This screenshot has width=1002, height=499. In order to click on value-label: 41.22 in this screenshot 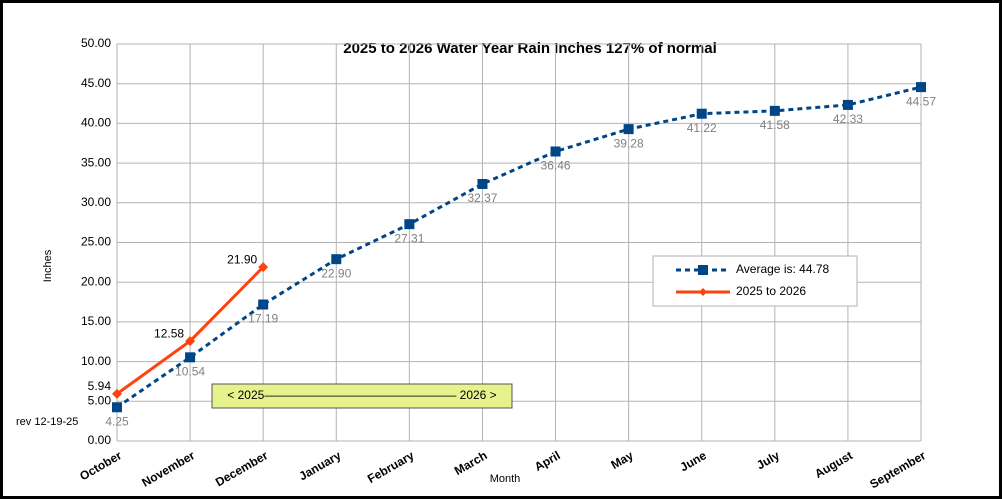, I will do `click(702, 128)`.